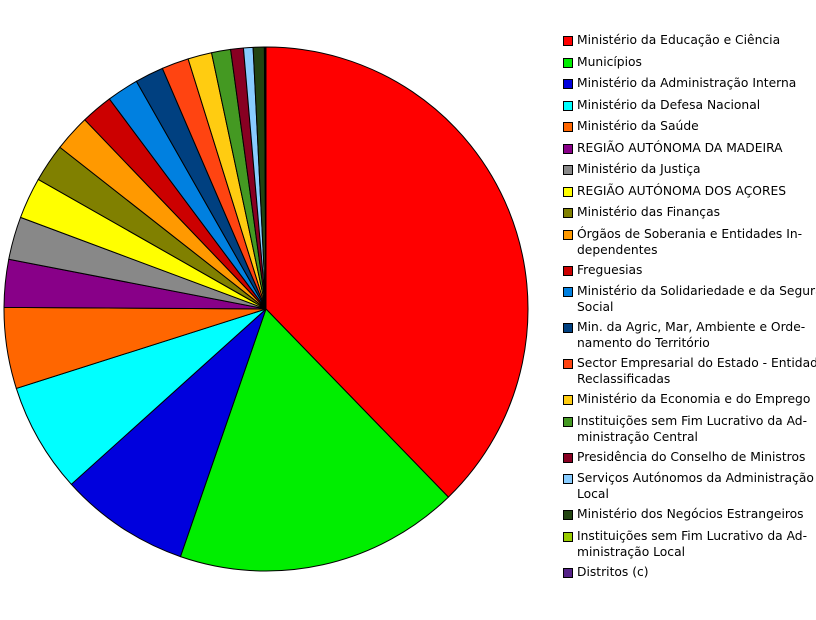 This screenshot has width=816, height=620. I want to click on legend-label: Presidência do Conselho de Ministros, so click(691, 456).